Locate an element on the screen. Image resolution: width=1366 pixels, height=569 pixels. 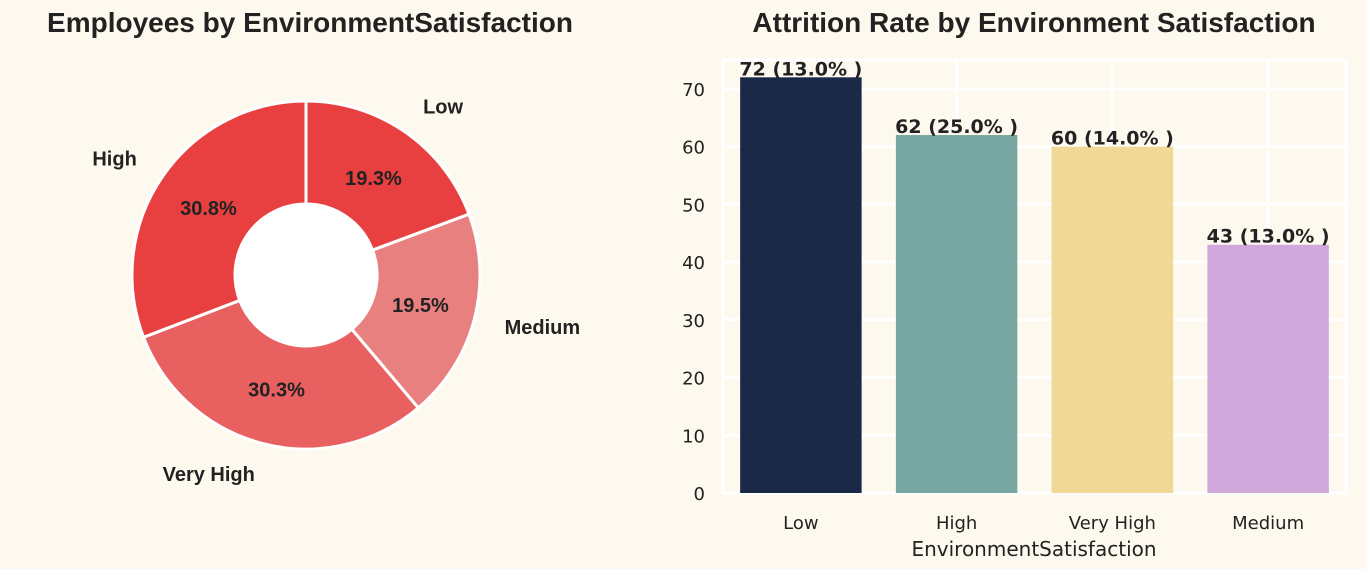
y-tick-label-60: 60 is located at coordinates (693, 148).